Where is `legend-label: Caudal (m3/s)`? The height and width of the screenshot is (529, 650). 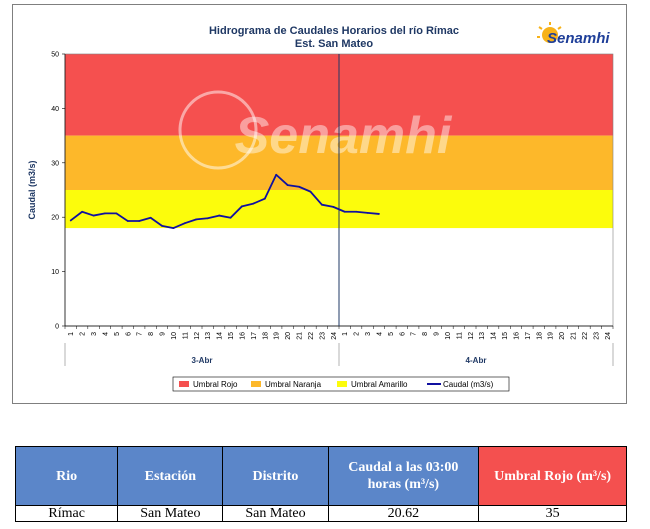 legend-label: Caudal (m3/s) is located at coordinates (468, 384).